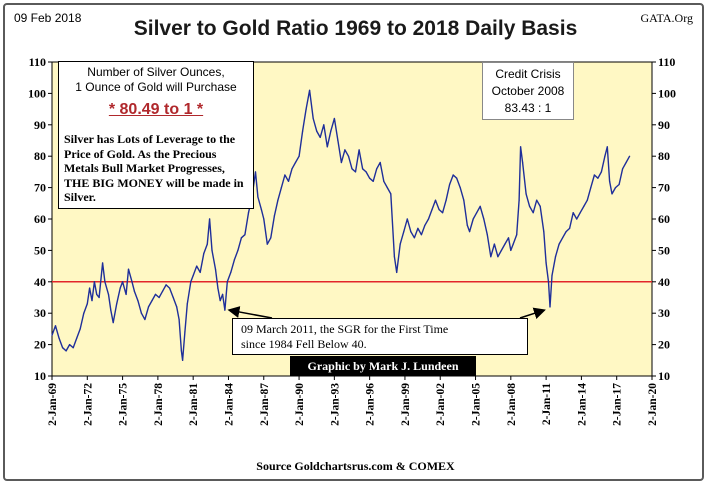  I want to click on graphic-credit: Graphic by Mark J. Lundeen, so click(383, 366).